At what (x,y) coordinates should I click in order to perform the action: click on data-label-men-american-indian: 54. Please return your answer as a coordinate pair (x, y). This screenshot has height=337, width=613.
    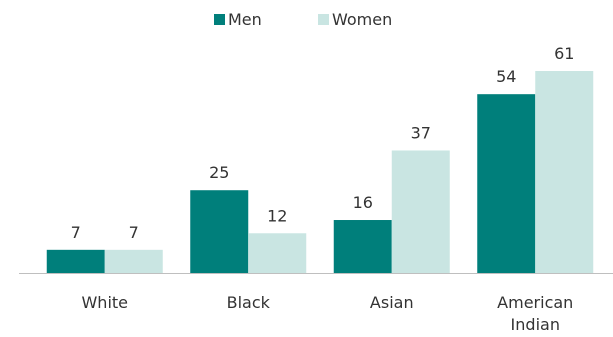
    Looking at the image, I should click on (506, 76).